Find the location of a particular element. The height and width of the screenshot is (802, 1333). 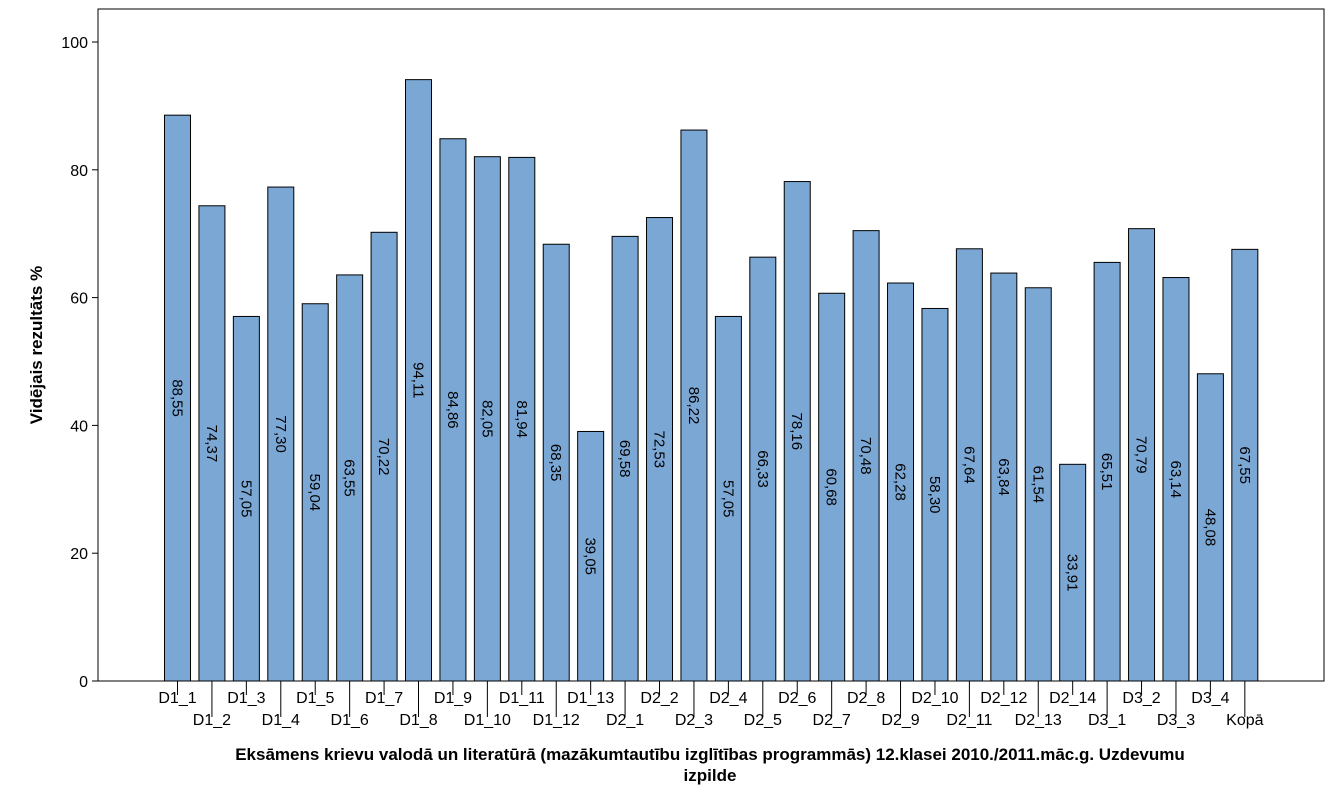

x-tick-label: D1_9 is located at coordinates (453, 698).